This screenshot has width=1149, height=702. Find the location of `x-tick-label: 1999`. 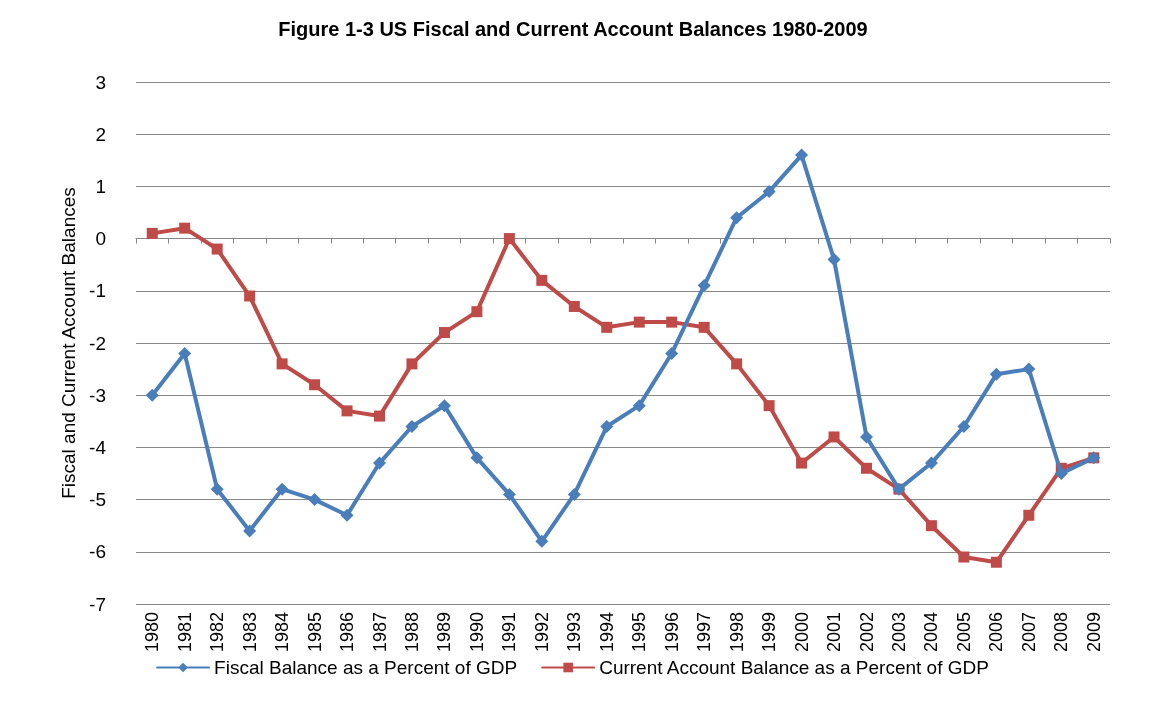

x-tick-label: 1999 is located at coordinates (769, 632).